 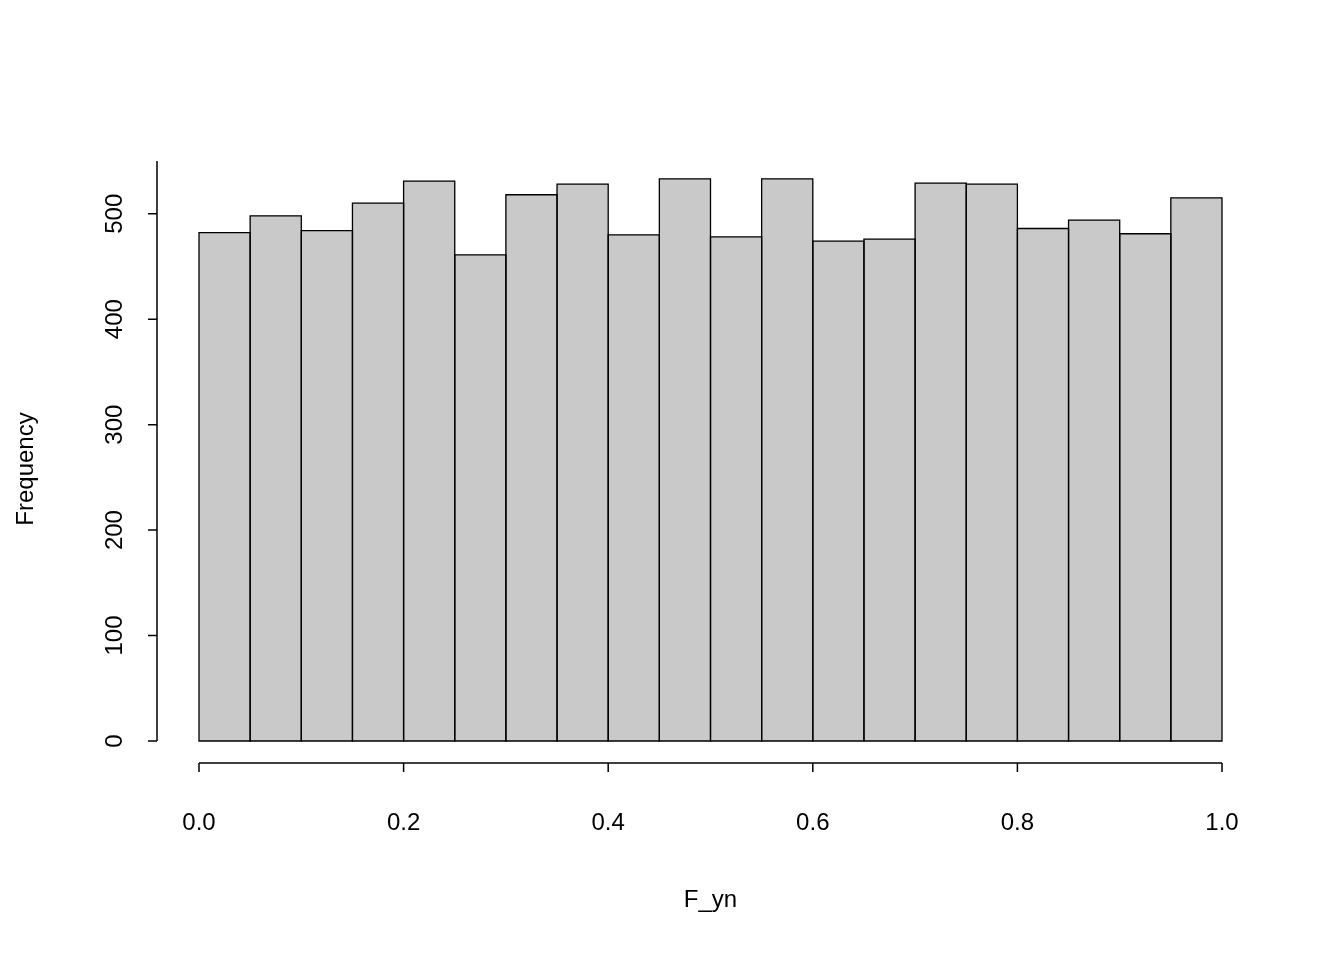 What do you see at coordinates (813, 821) in the screenshot?
I see `x-tick-label: 0.6` at bounding box center [813, 821].